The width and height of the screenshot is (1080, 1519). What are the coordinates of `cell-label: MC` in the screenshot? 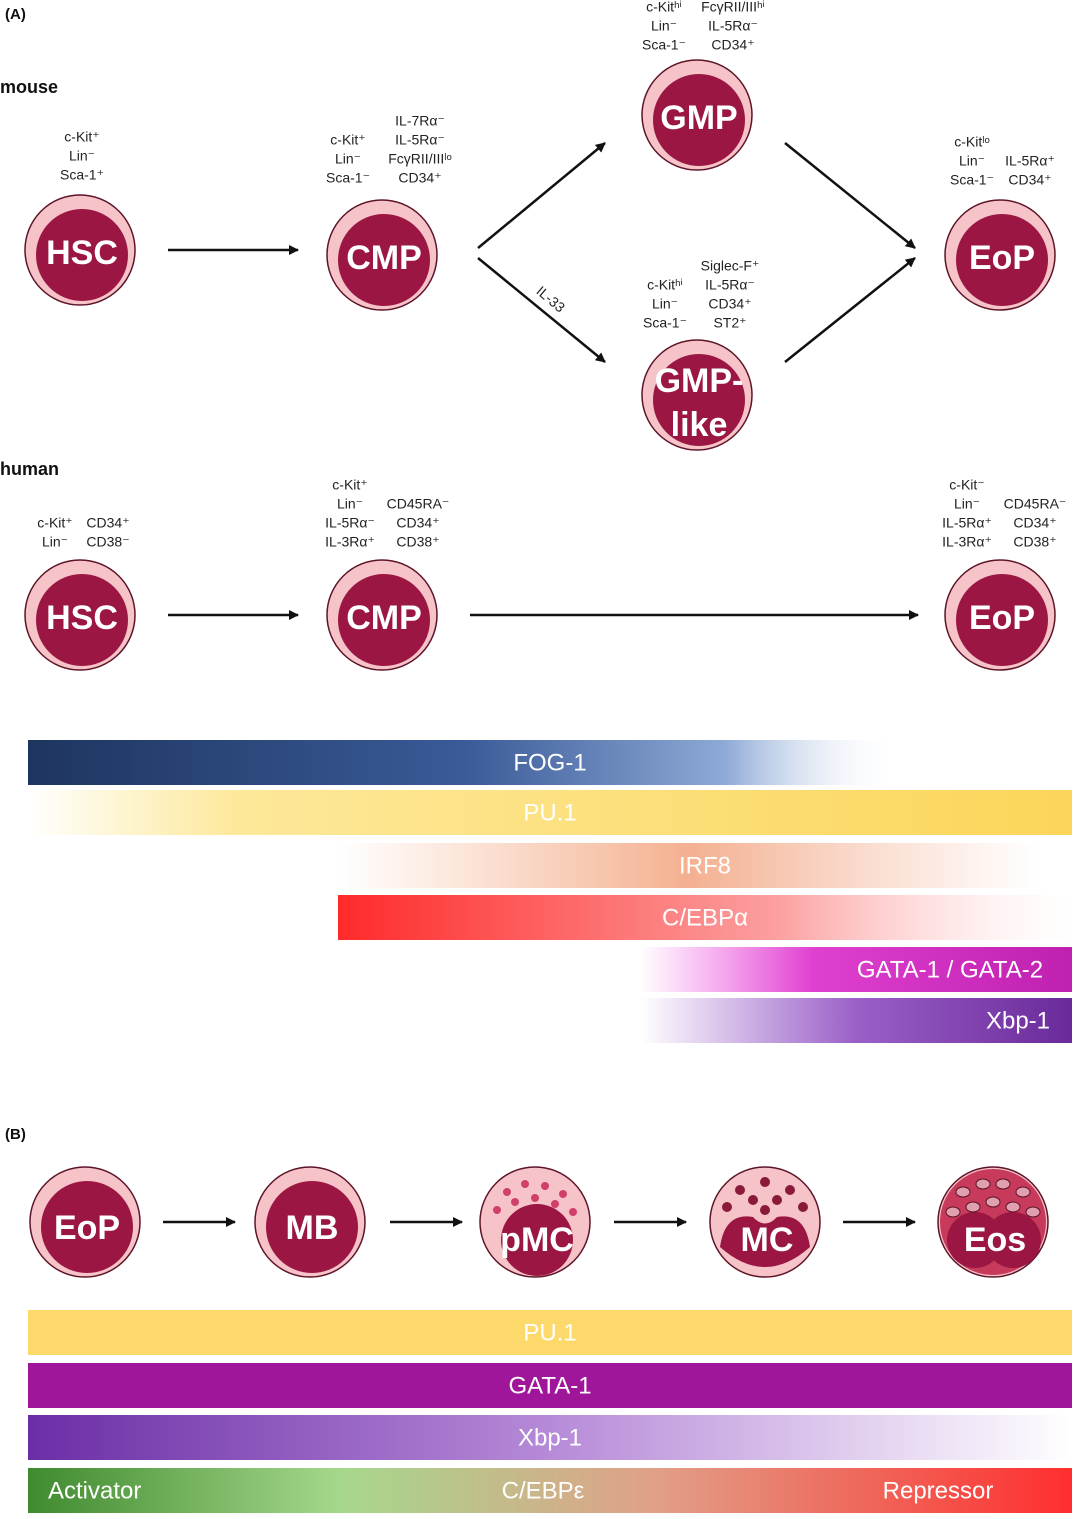 It's located at (767, 1240).